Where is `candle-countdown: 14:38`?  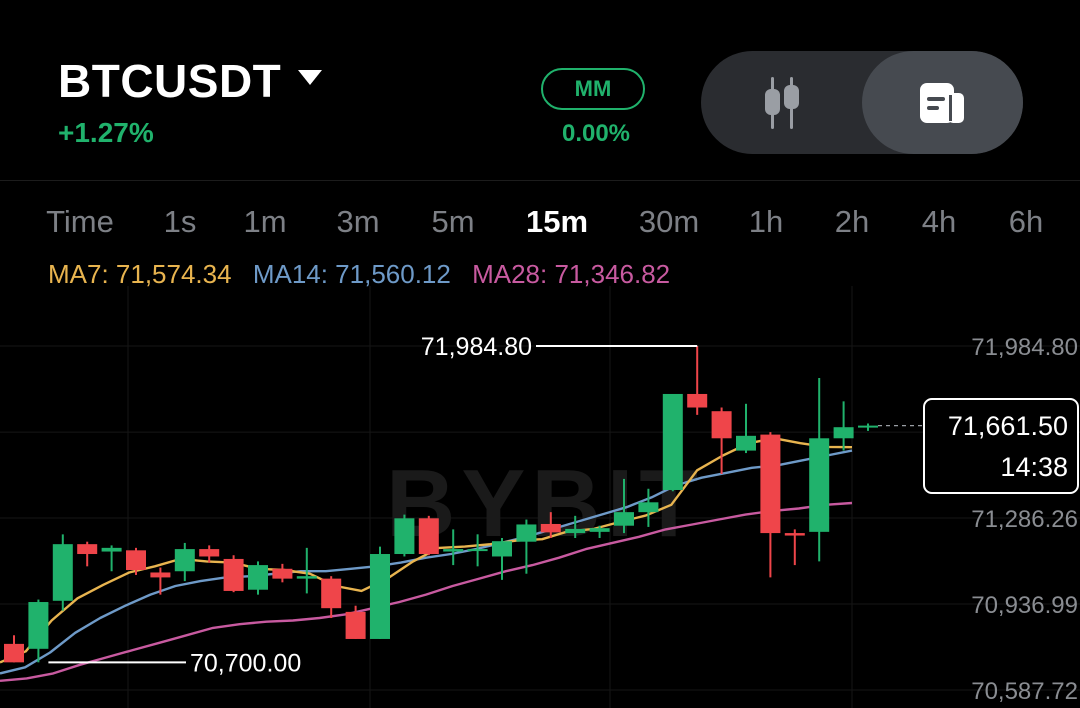
candle-countdown: 14:38 is located at coordinates (1034, 467).